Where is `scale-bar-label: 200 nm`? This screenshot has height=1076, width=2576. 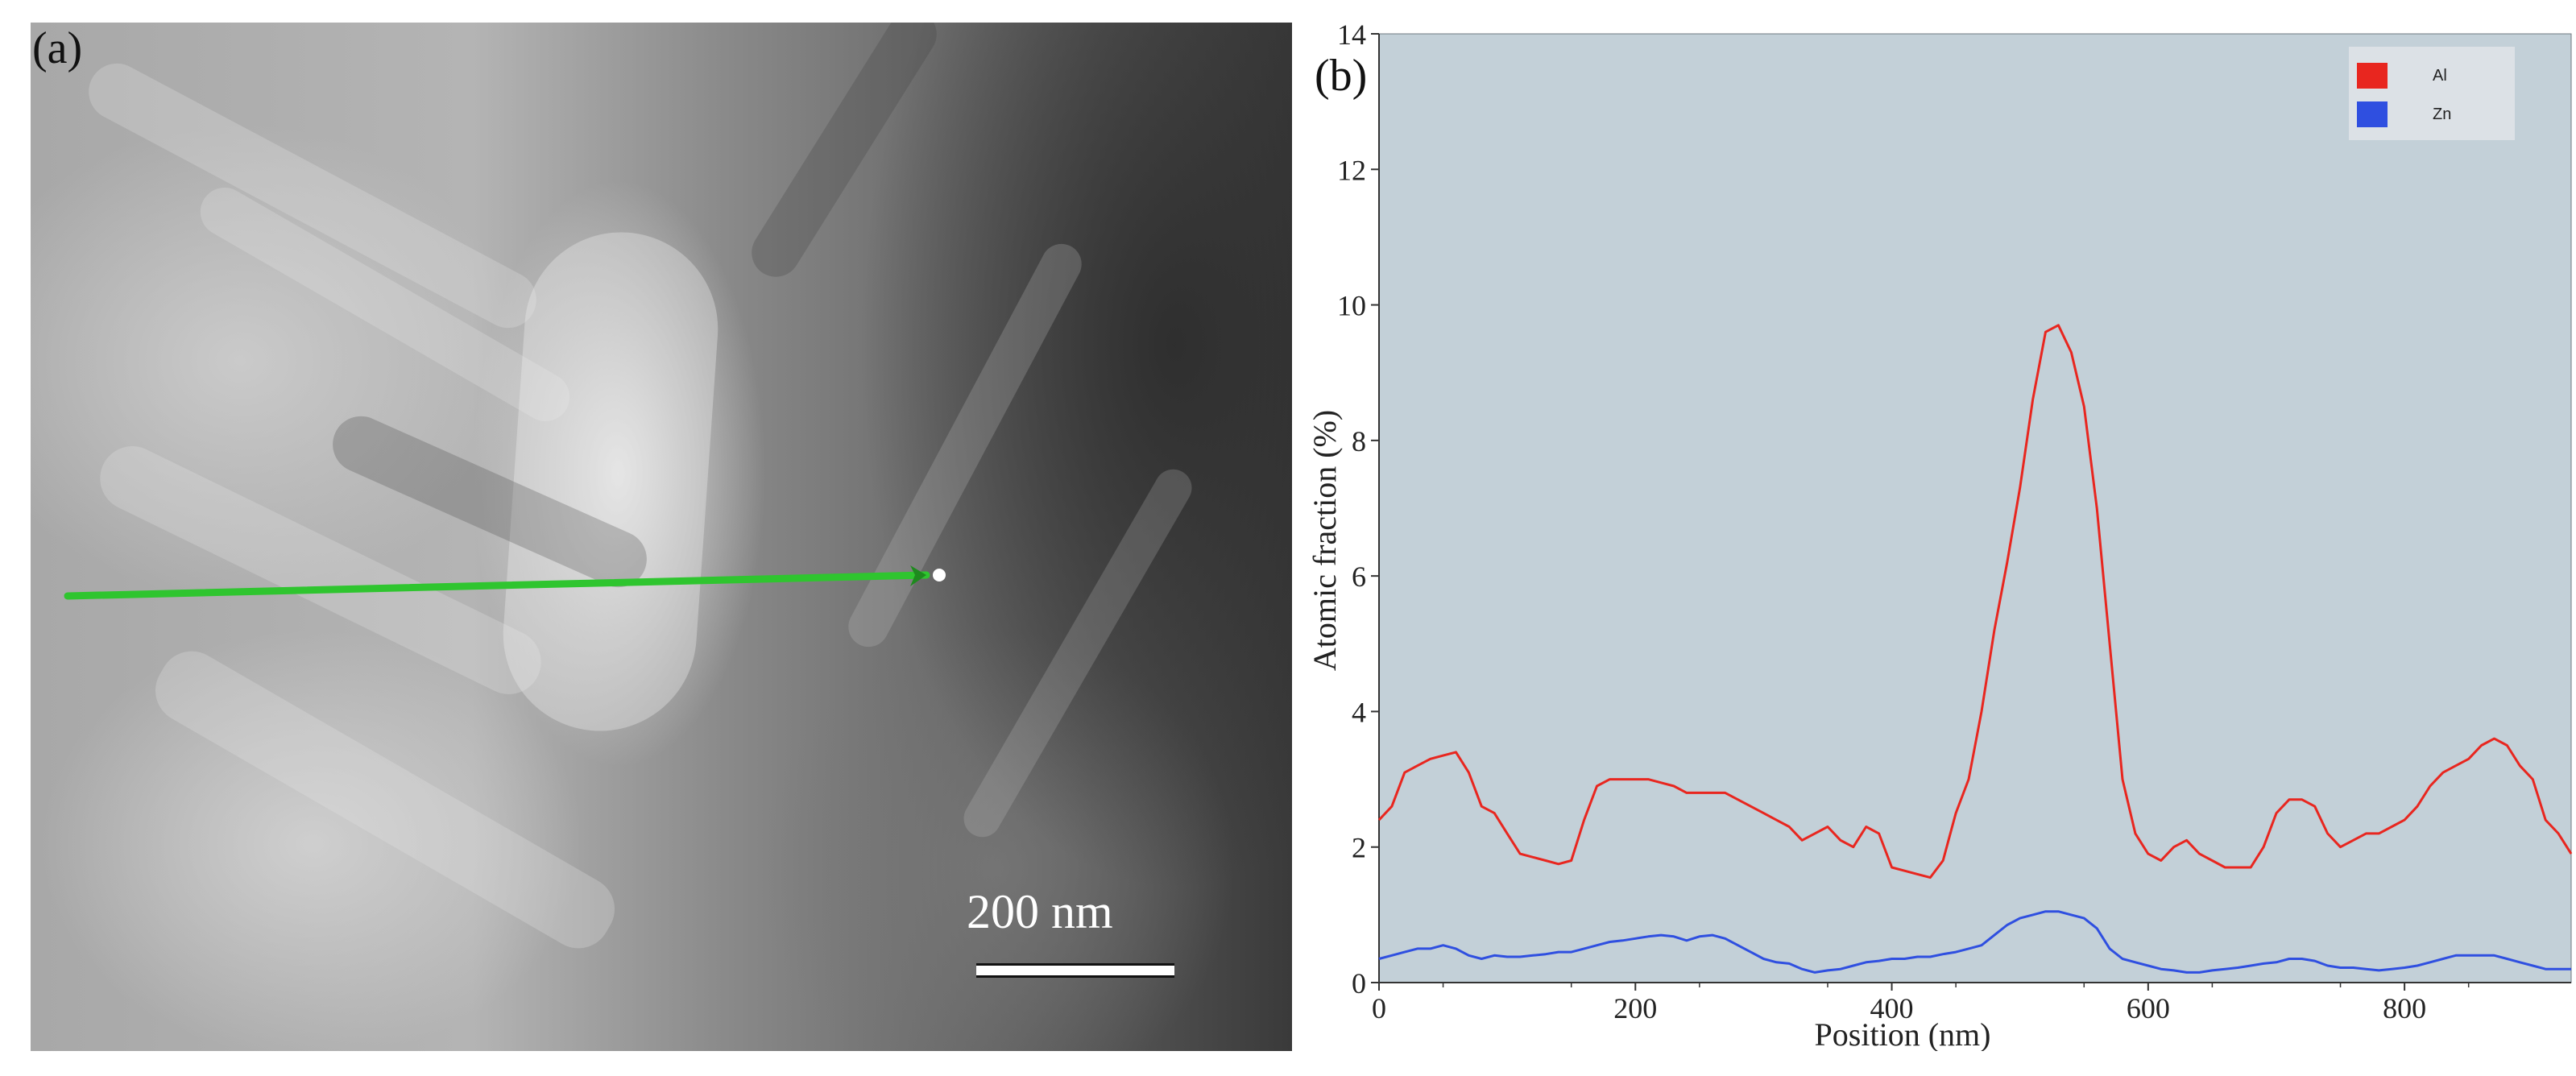 scale-bar-label: 200 nm is located at coordinates (1040, 911).